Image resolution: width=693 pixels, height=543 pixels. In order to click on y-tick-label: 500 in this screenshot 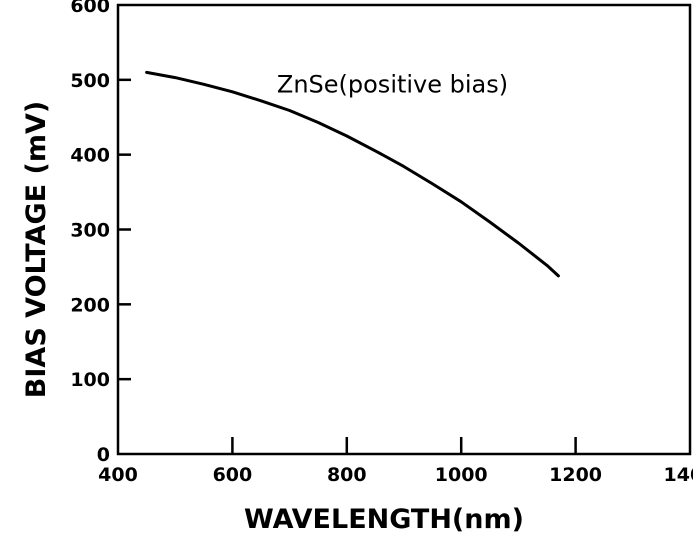, I will do `click(90, 81)`.